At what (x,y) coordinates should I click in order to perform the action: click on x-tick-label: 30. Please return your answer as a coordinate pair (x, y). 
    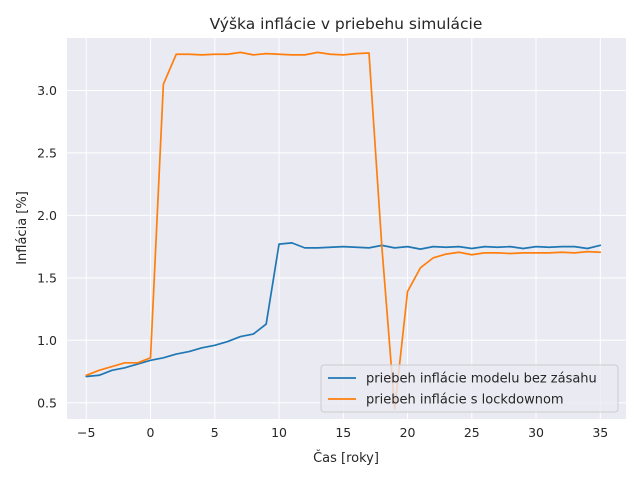
    Looking at the image, I should click on (536, 432).